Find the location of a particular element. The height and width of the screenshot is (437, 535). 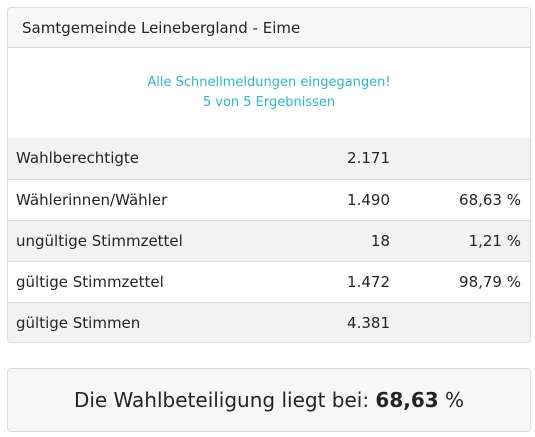

turnout-summary: Die Wahlbeteiligung liegt bei: 68,63 % is located at coordinates (269, 400).